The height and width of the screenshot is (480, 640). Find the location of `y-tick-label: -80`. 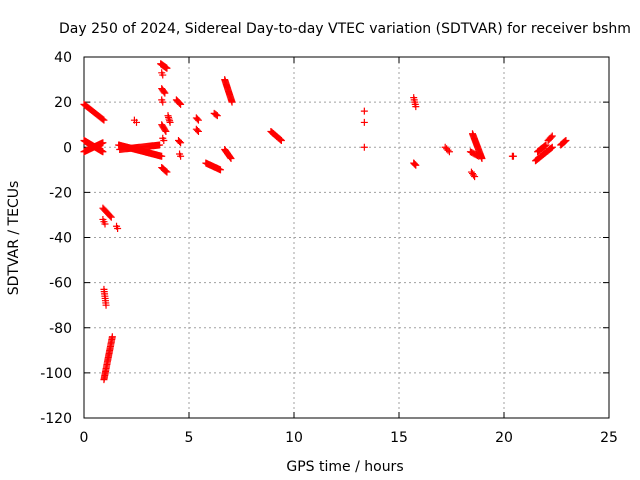

y-tick-label: -80 is located at coordinates (60, 329).